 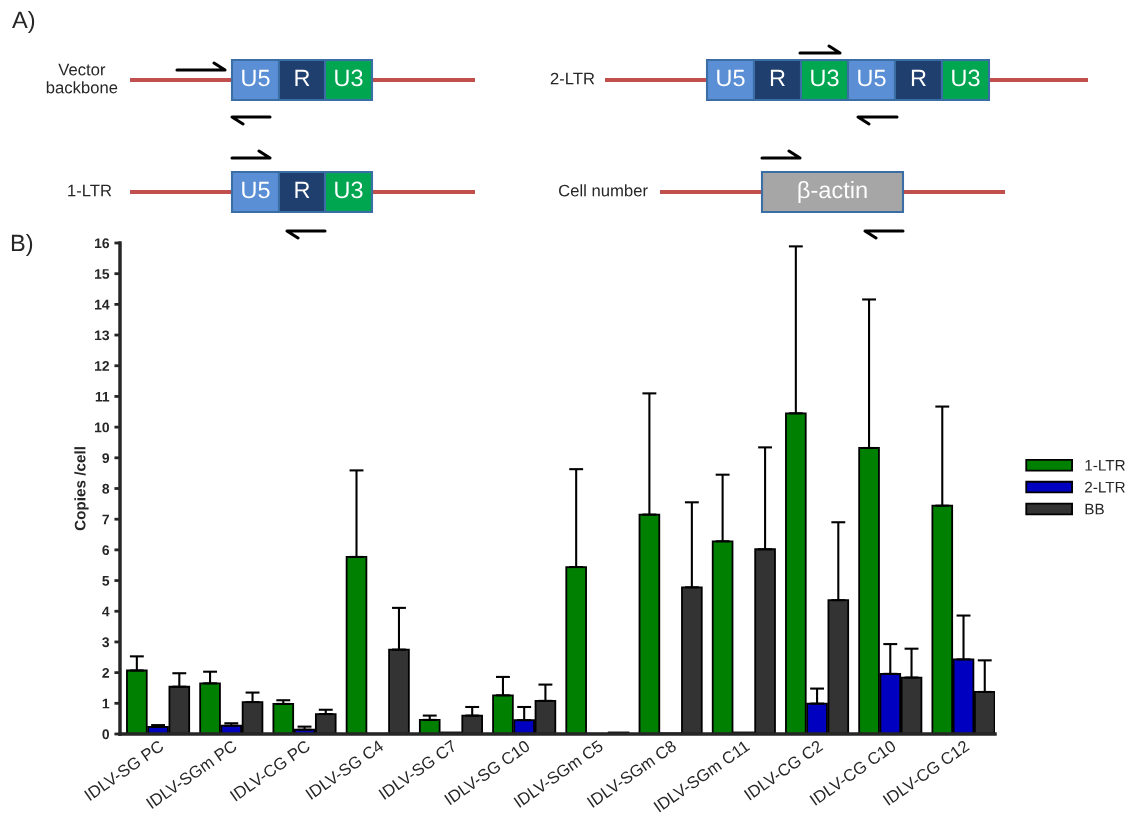 I want to click on text: β-actin, so click(x=832, y=192).